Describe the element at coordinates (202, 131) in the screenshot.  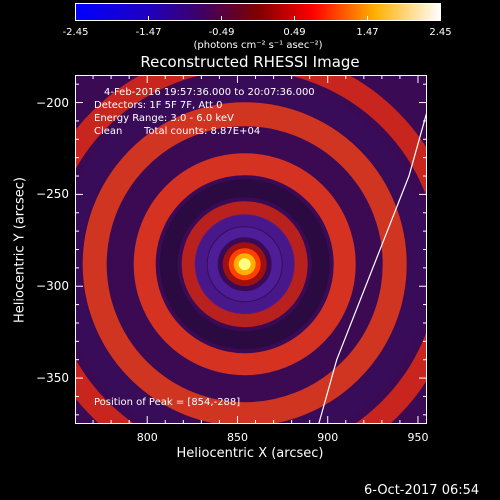
I see `total-counts-annotation: Total counts: 8.87E+04` at that location.